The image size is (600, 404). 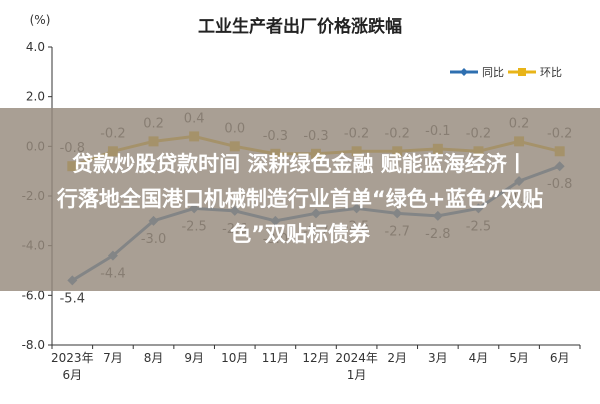 I want to click on data-label: -5.4, so click(x=72, y=298).